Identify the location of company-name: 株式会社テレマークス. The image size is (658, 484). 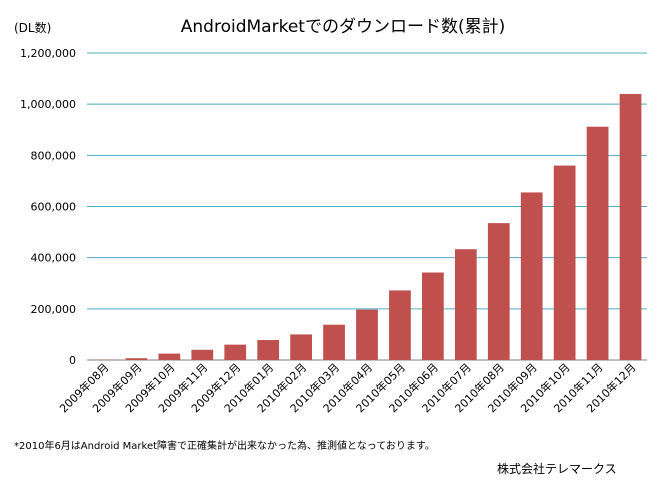
(557, 469).